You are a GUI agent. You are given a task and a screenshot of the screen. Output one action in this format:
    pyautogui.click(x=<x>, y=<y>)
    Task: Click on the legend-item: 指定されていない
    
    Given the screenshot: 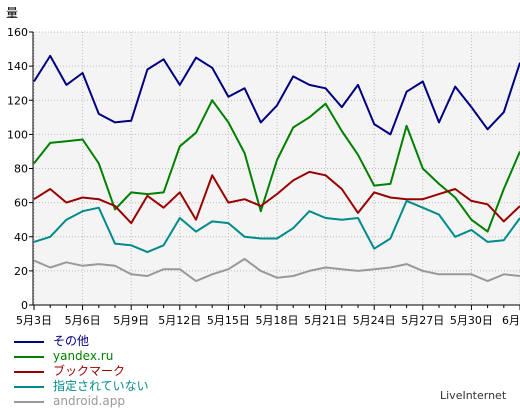 What is the action you would take?
    pyautogui.click(x=81, y=386)
    